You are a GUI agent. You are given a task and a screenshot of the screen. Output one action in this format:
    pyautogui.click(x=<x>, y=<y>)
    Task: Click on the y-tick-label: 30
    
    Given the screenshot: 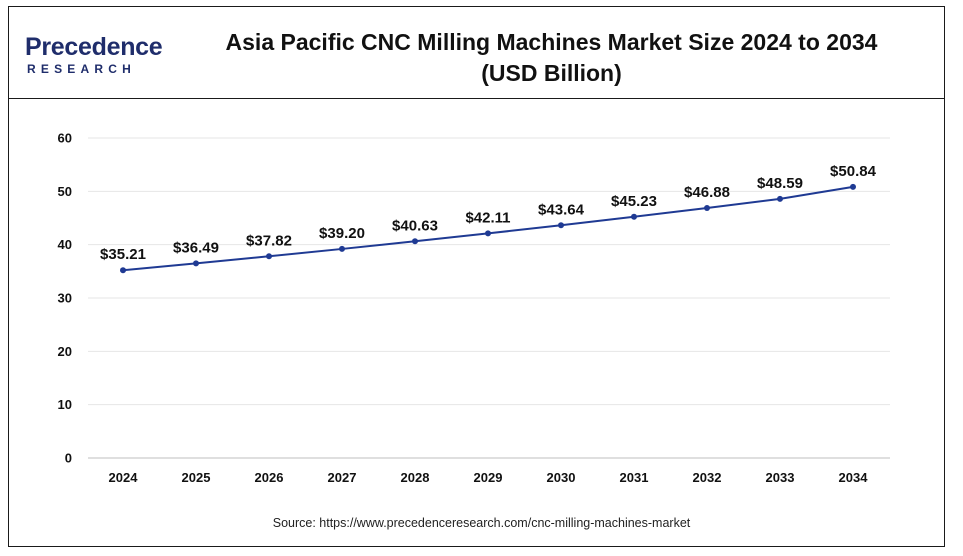 What is the action you would take?
    pyautogui.click(x=65, y=298)
    